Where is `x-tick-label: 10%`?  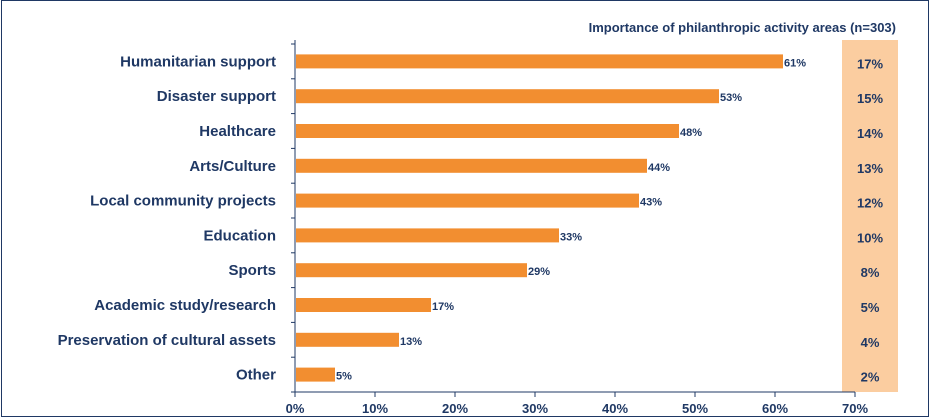 x-tick-label: 10% is located at coordinates (375, 408).